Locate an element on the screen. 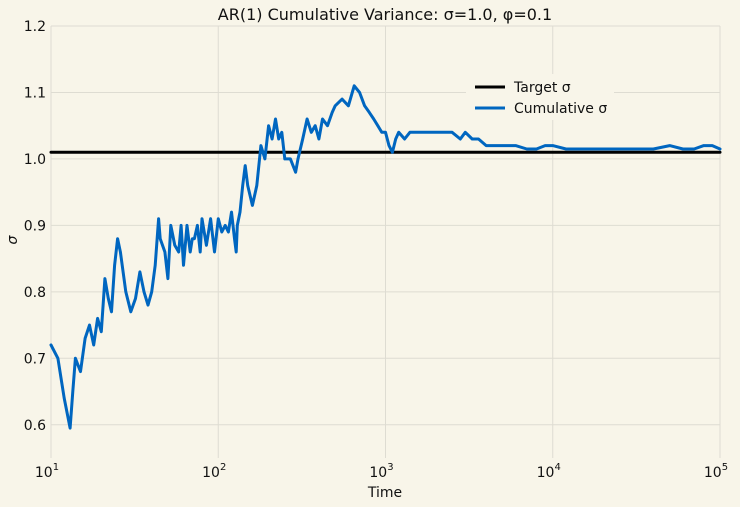 The image size is (740, 507). chart-title: AR(1) Cumulative Variance: σ=1.0, φ=0.1 is located at coordinates (385, 14).